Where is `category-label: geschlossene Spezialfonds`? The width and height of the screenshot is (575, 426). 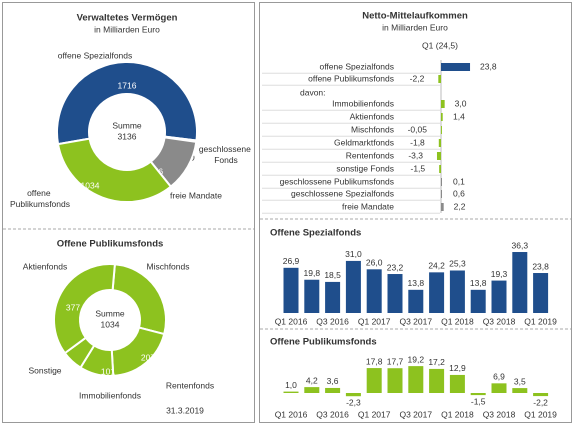
category-label: geschlossene Spezialfonds is located at coordinates (342, 193).